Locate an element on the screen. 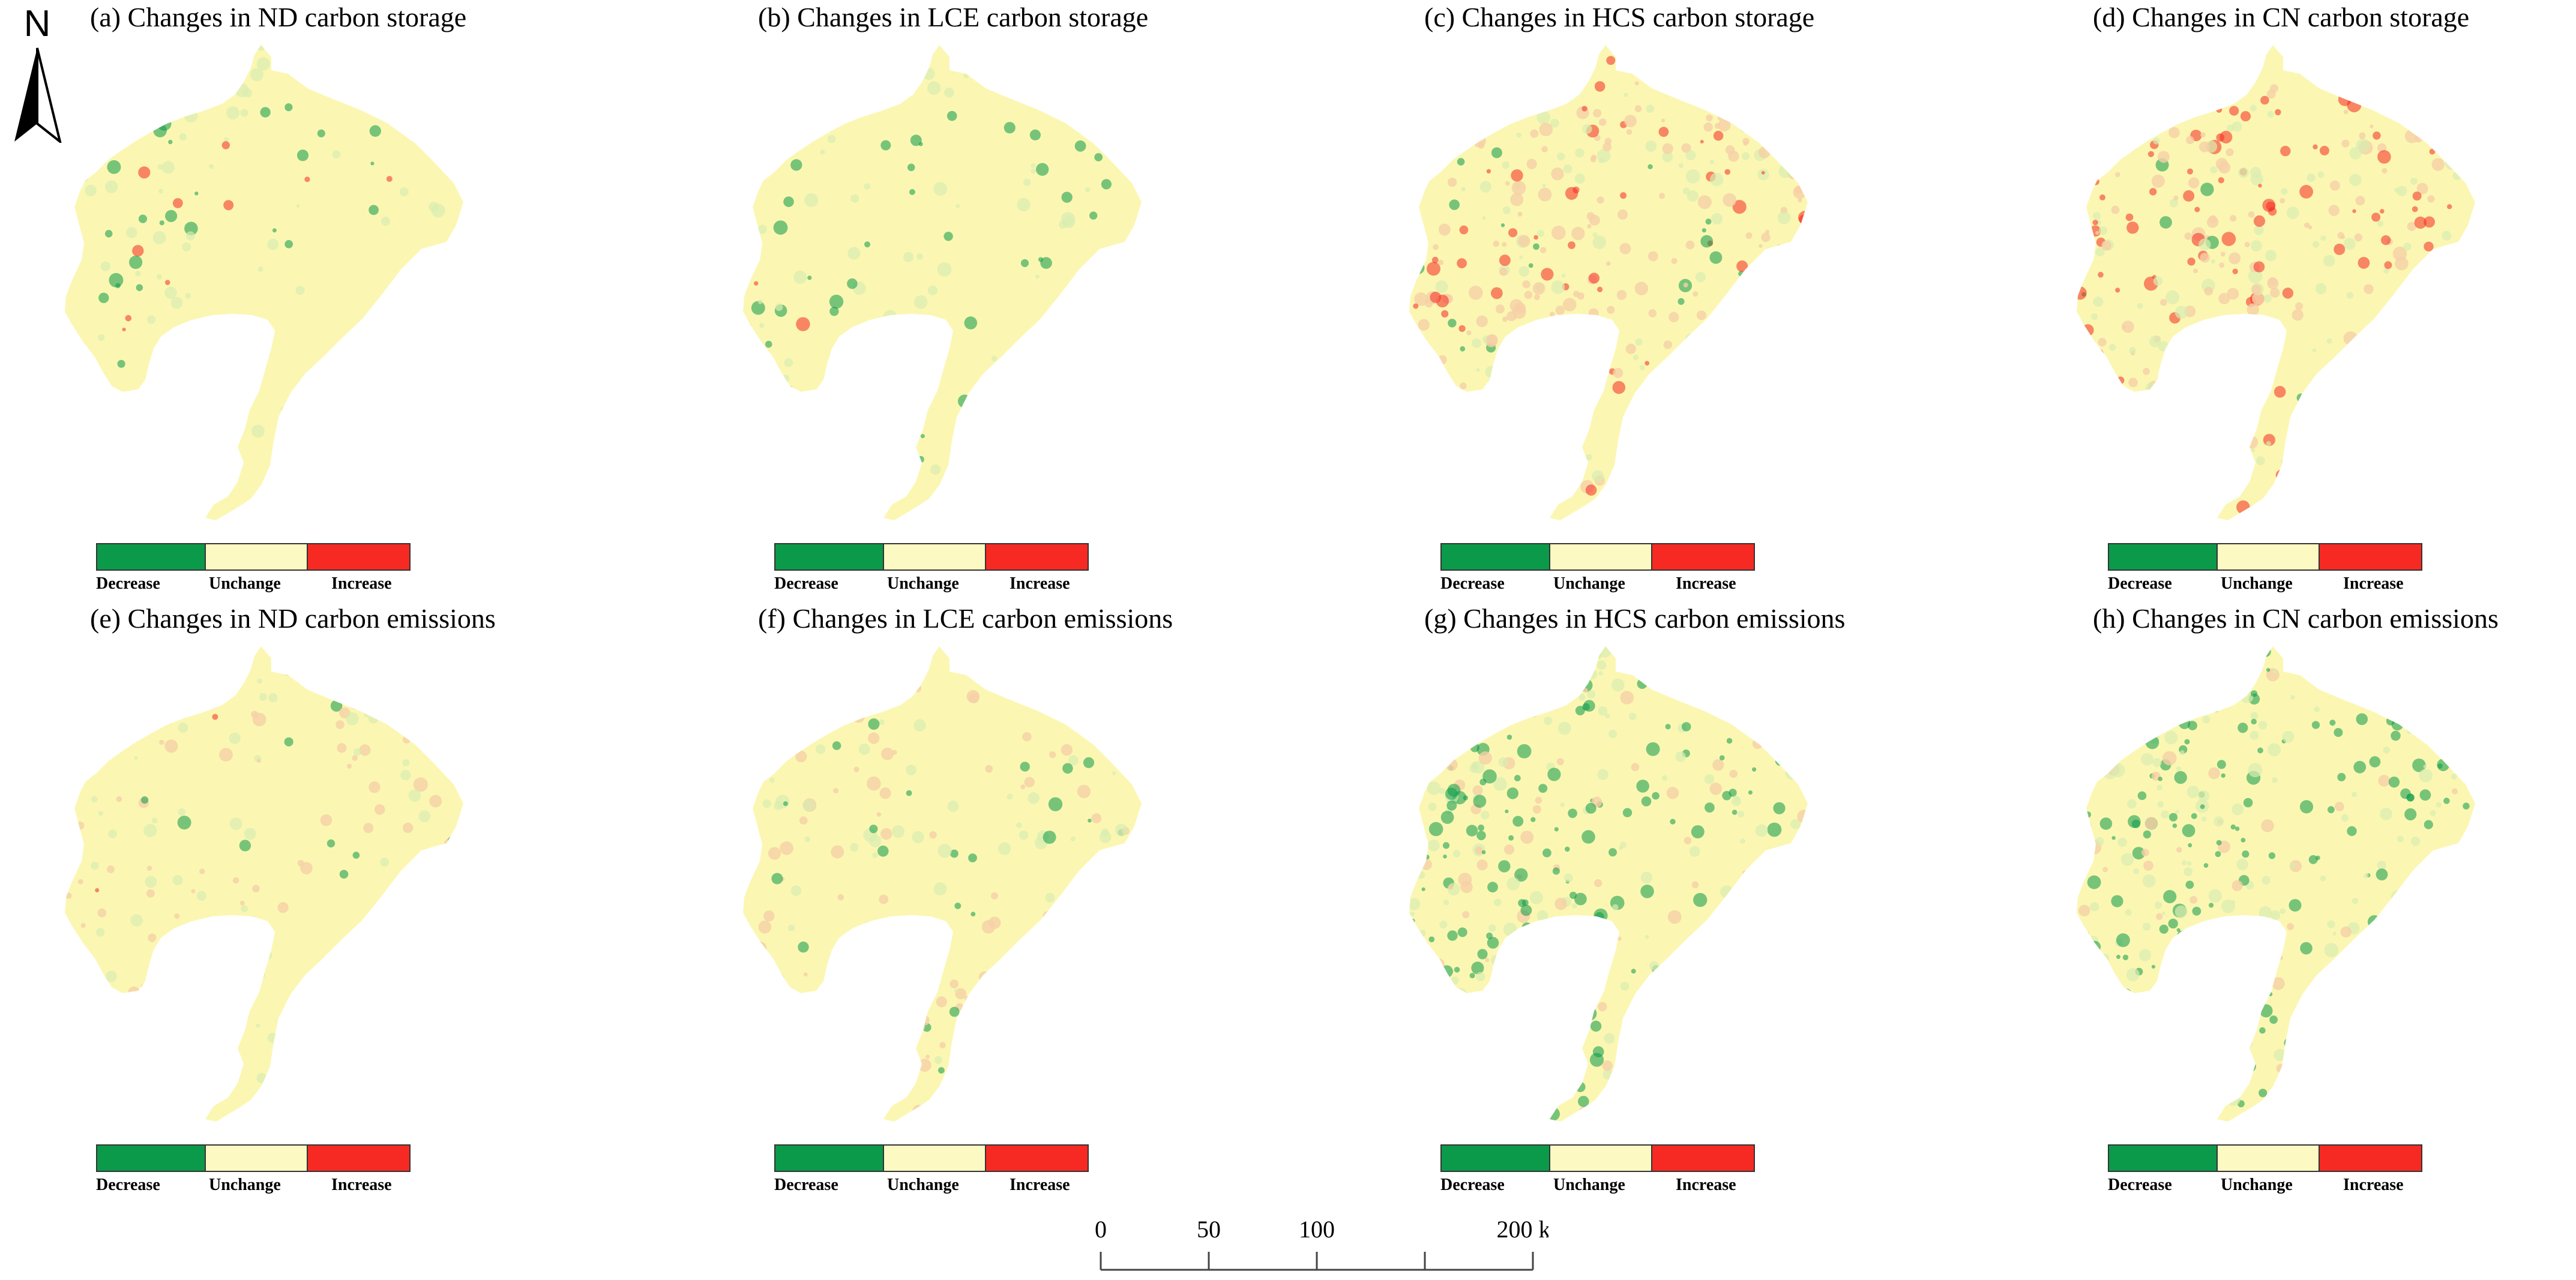  north-arrow-icon: N is located at coordinates (38, 74).